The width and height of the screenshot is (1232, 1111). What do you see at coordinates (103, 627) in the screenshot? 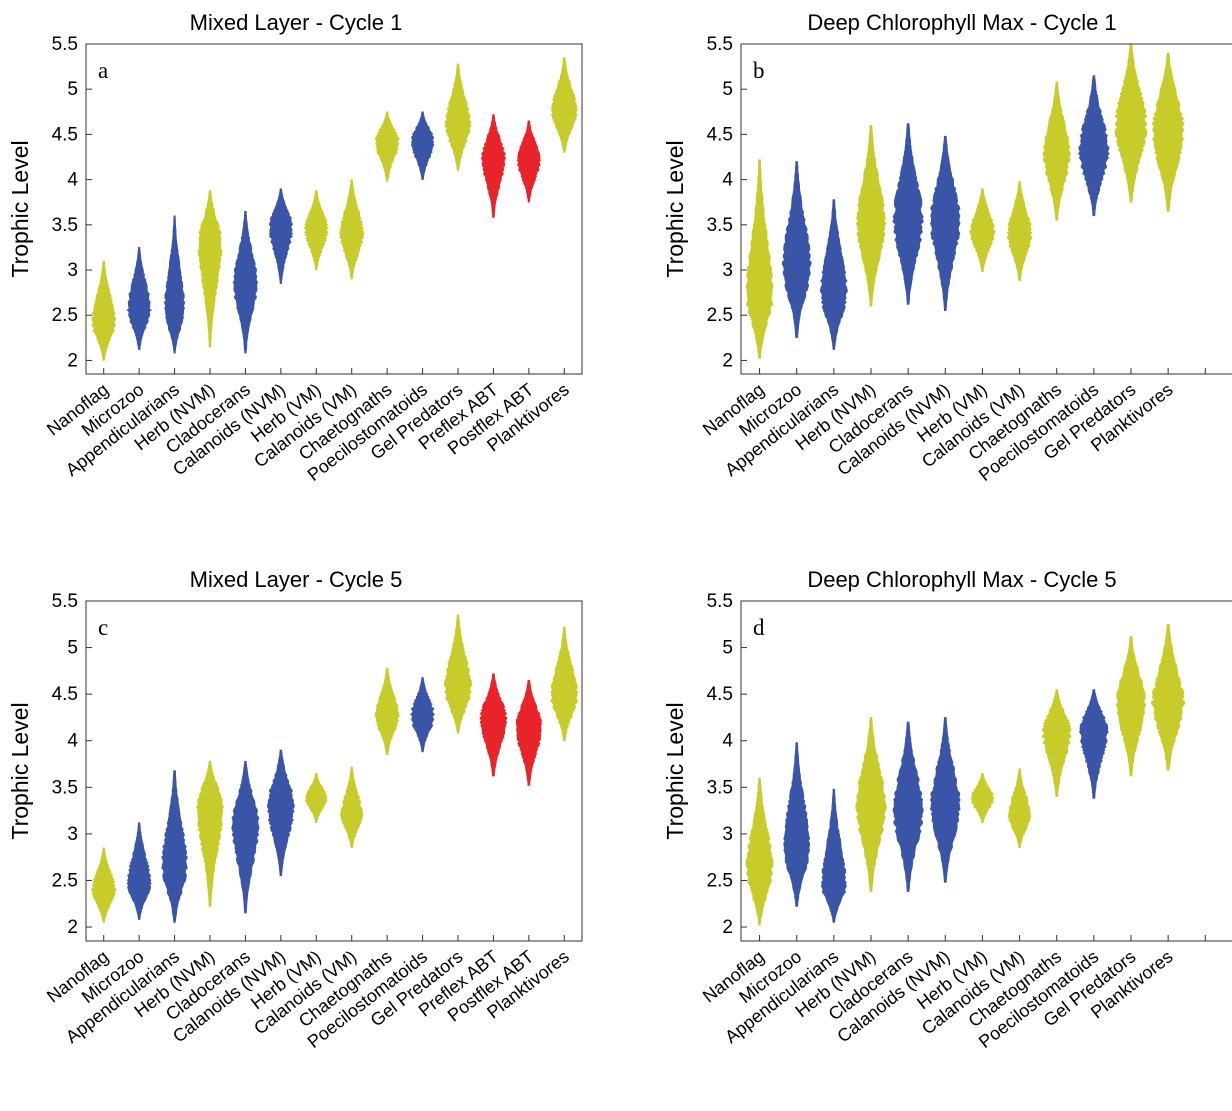
I see `panel-letter: c` at bounding box center [103, 627].